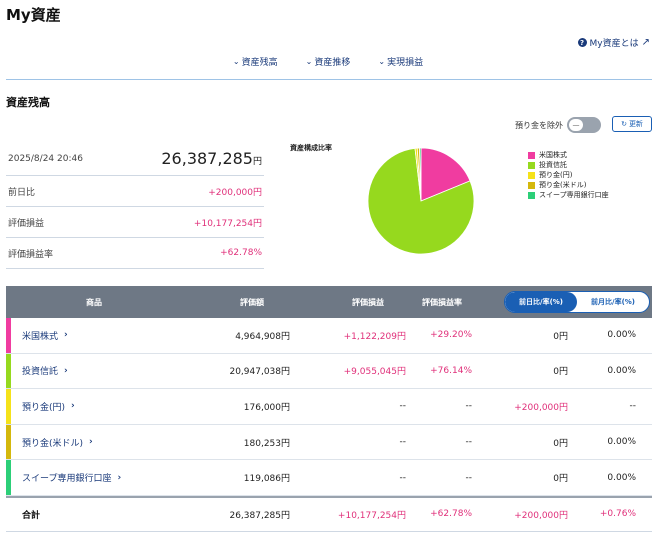 This screenshot has width=656, height=538. I want to click on anchor-trend: ⌄ 資産推移, so click(328, 62).